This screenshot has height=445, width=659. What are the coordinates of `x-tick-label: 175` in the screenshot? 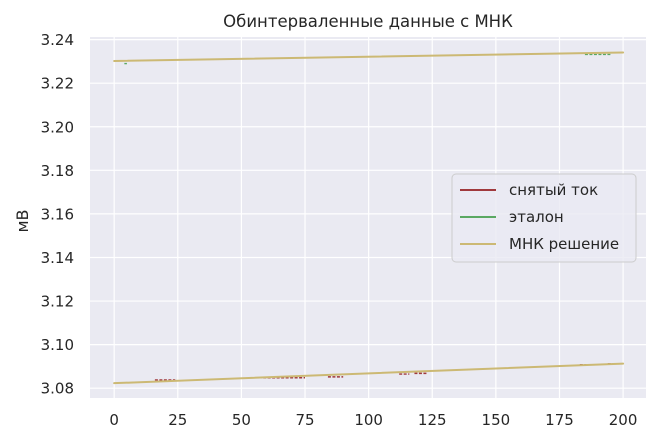 It's located at (559, 420).